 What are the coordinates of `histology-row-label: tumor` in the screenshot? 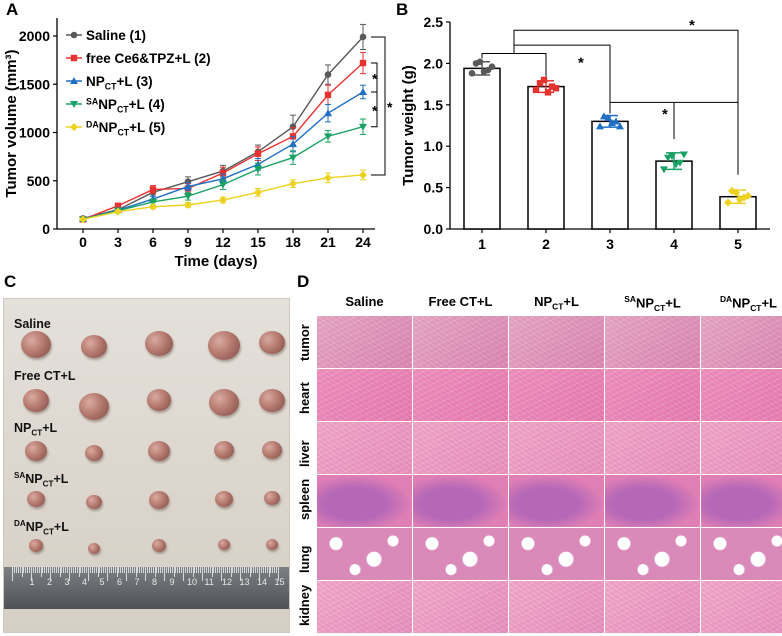 It's located at (304, 342).